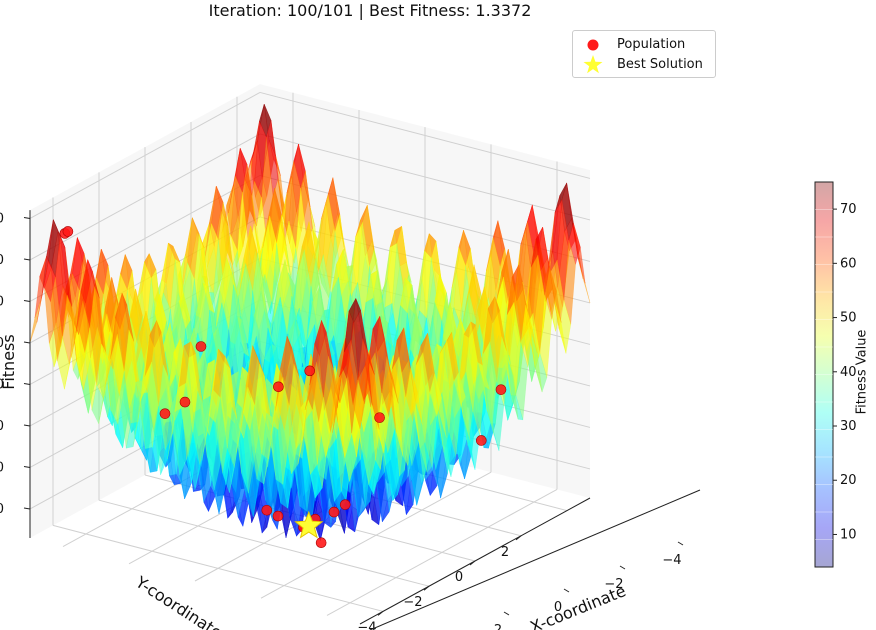 This screenshot has width=876, height=630. What do you see at coordinates (2, 384) in the screenshot?
I see `z-tick-label: 40` at bounding box center [2, 384].